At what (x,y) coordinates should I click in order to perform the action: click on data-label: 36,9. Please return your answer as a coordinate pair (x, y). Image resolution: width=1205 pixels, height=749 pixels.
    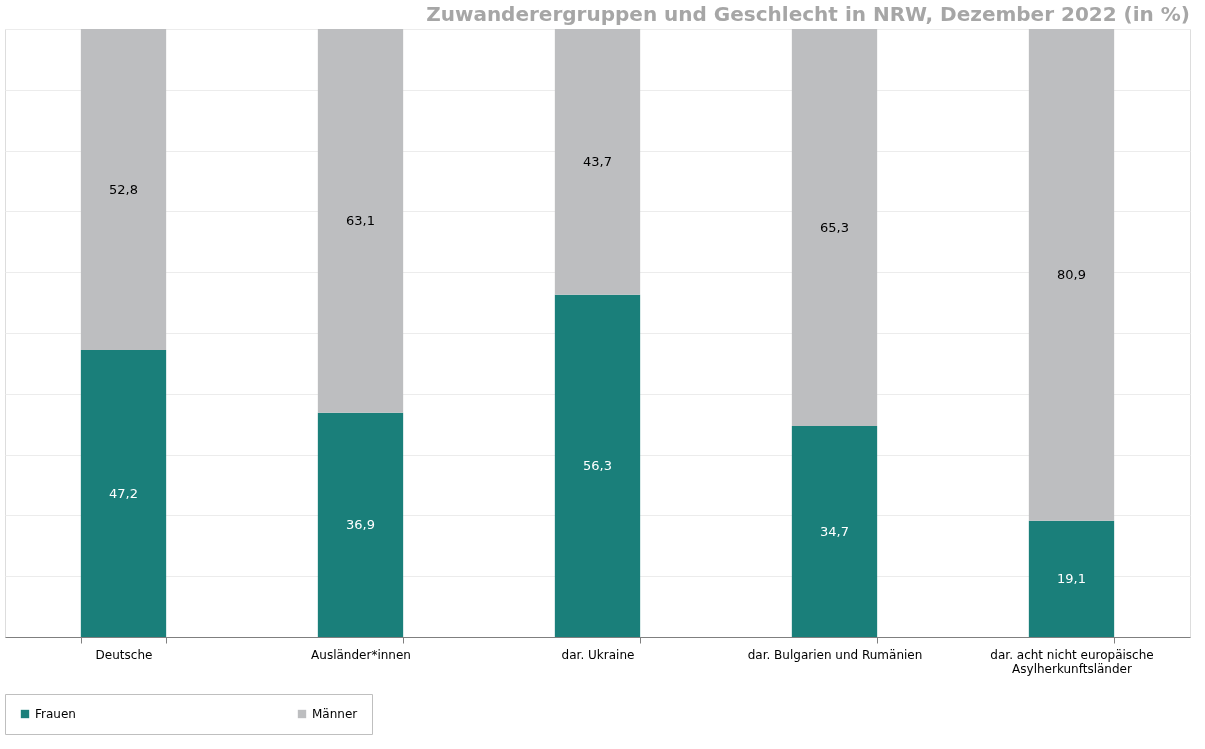
    Looking at the image, I should click on (360, 524).